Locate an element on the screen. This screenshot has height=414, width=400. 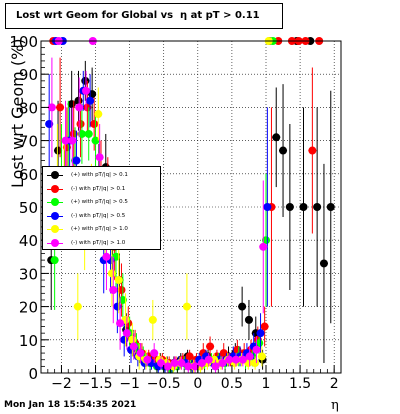
legend-entry: (-) with pT/|q| > 0.1 is located at coordinates (102, 189).